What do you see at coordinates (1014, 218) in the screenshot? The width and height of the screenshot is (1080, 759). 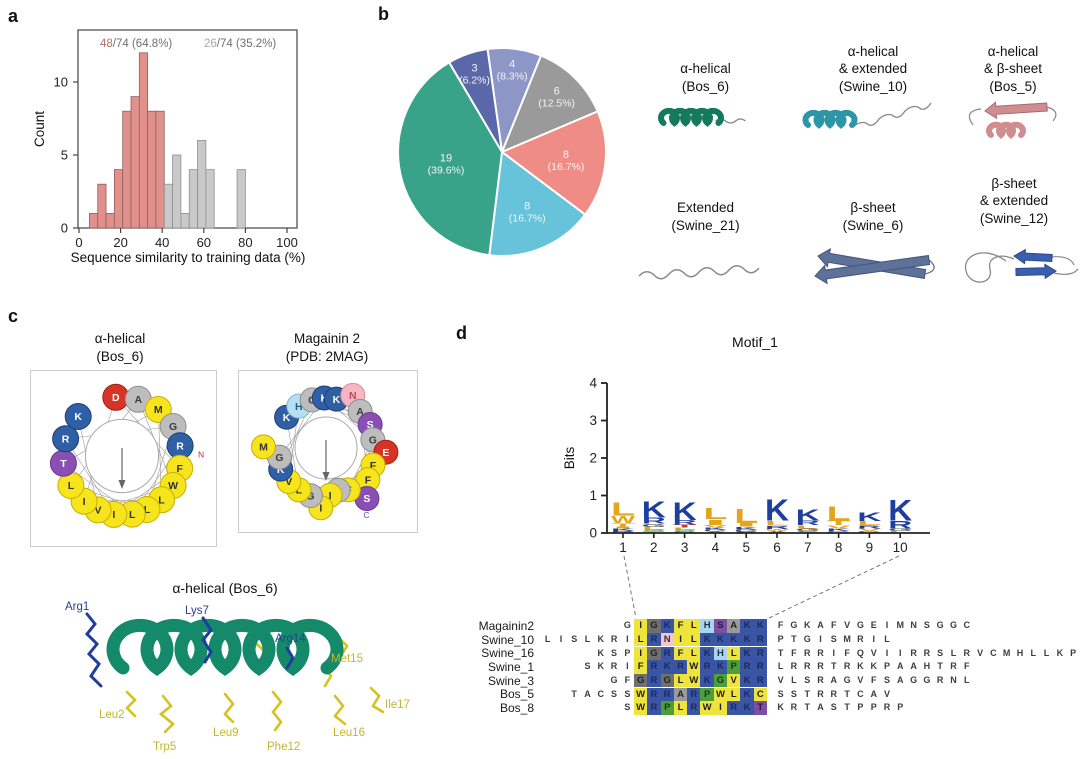 I see `structure-label-line: (Swine_12)` at bounding box center [1014, 218].